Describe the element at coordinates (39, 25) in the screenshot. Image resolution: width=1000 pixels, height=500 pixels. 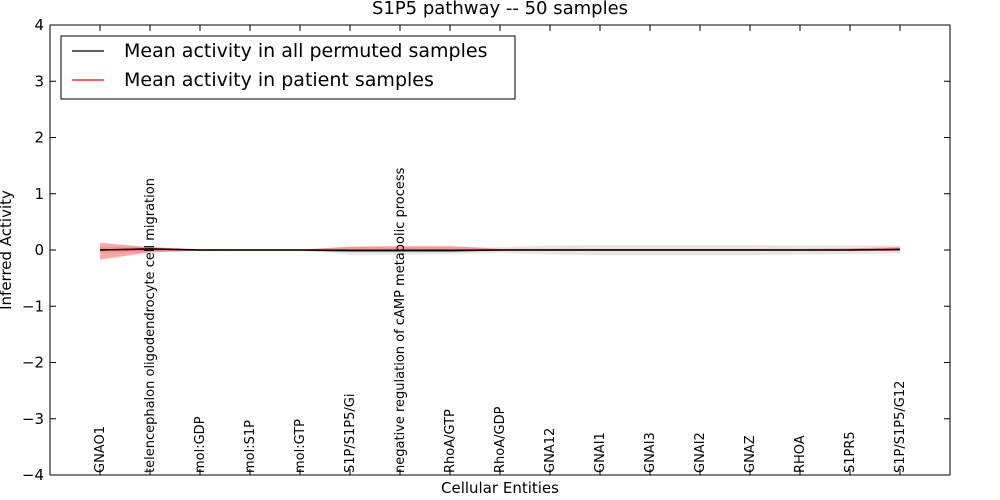
I see `y-tick-label: 4` at that location.